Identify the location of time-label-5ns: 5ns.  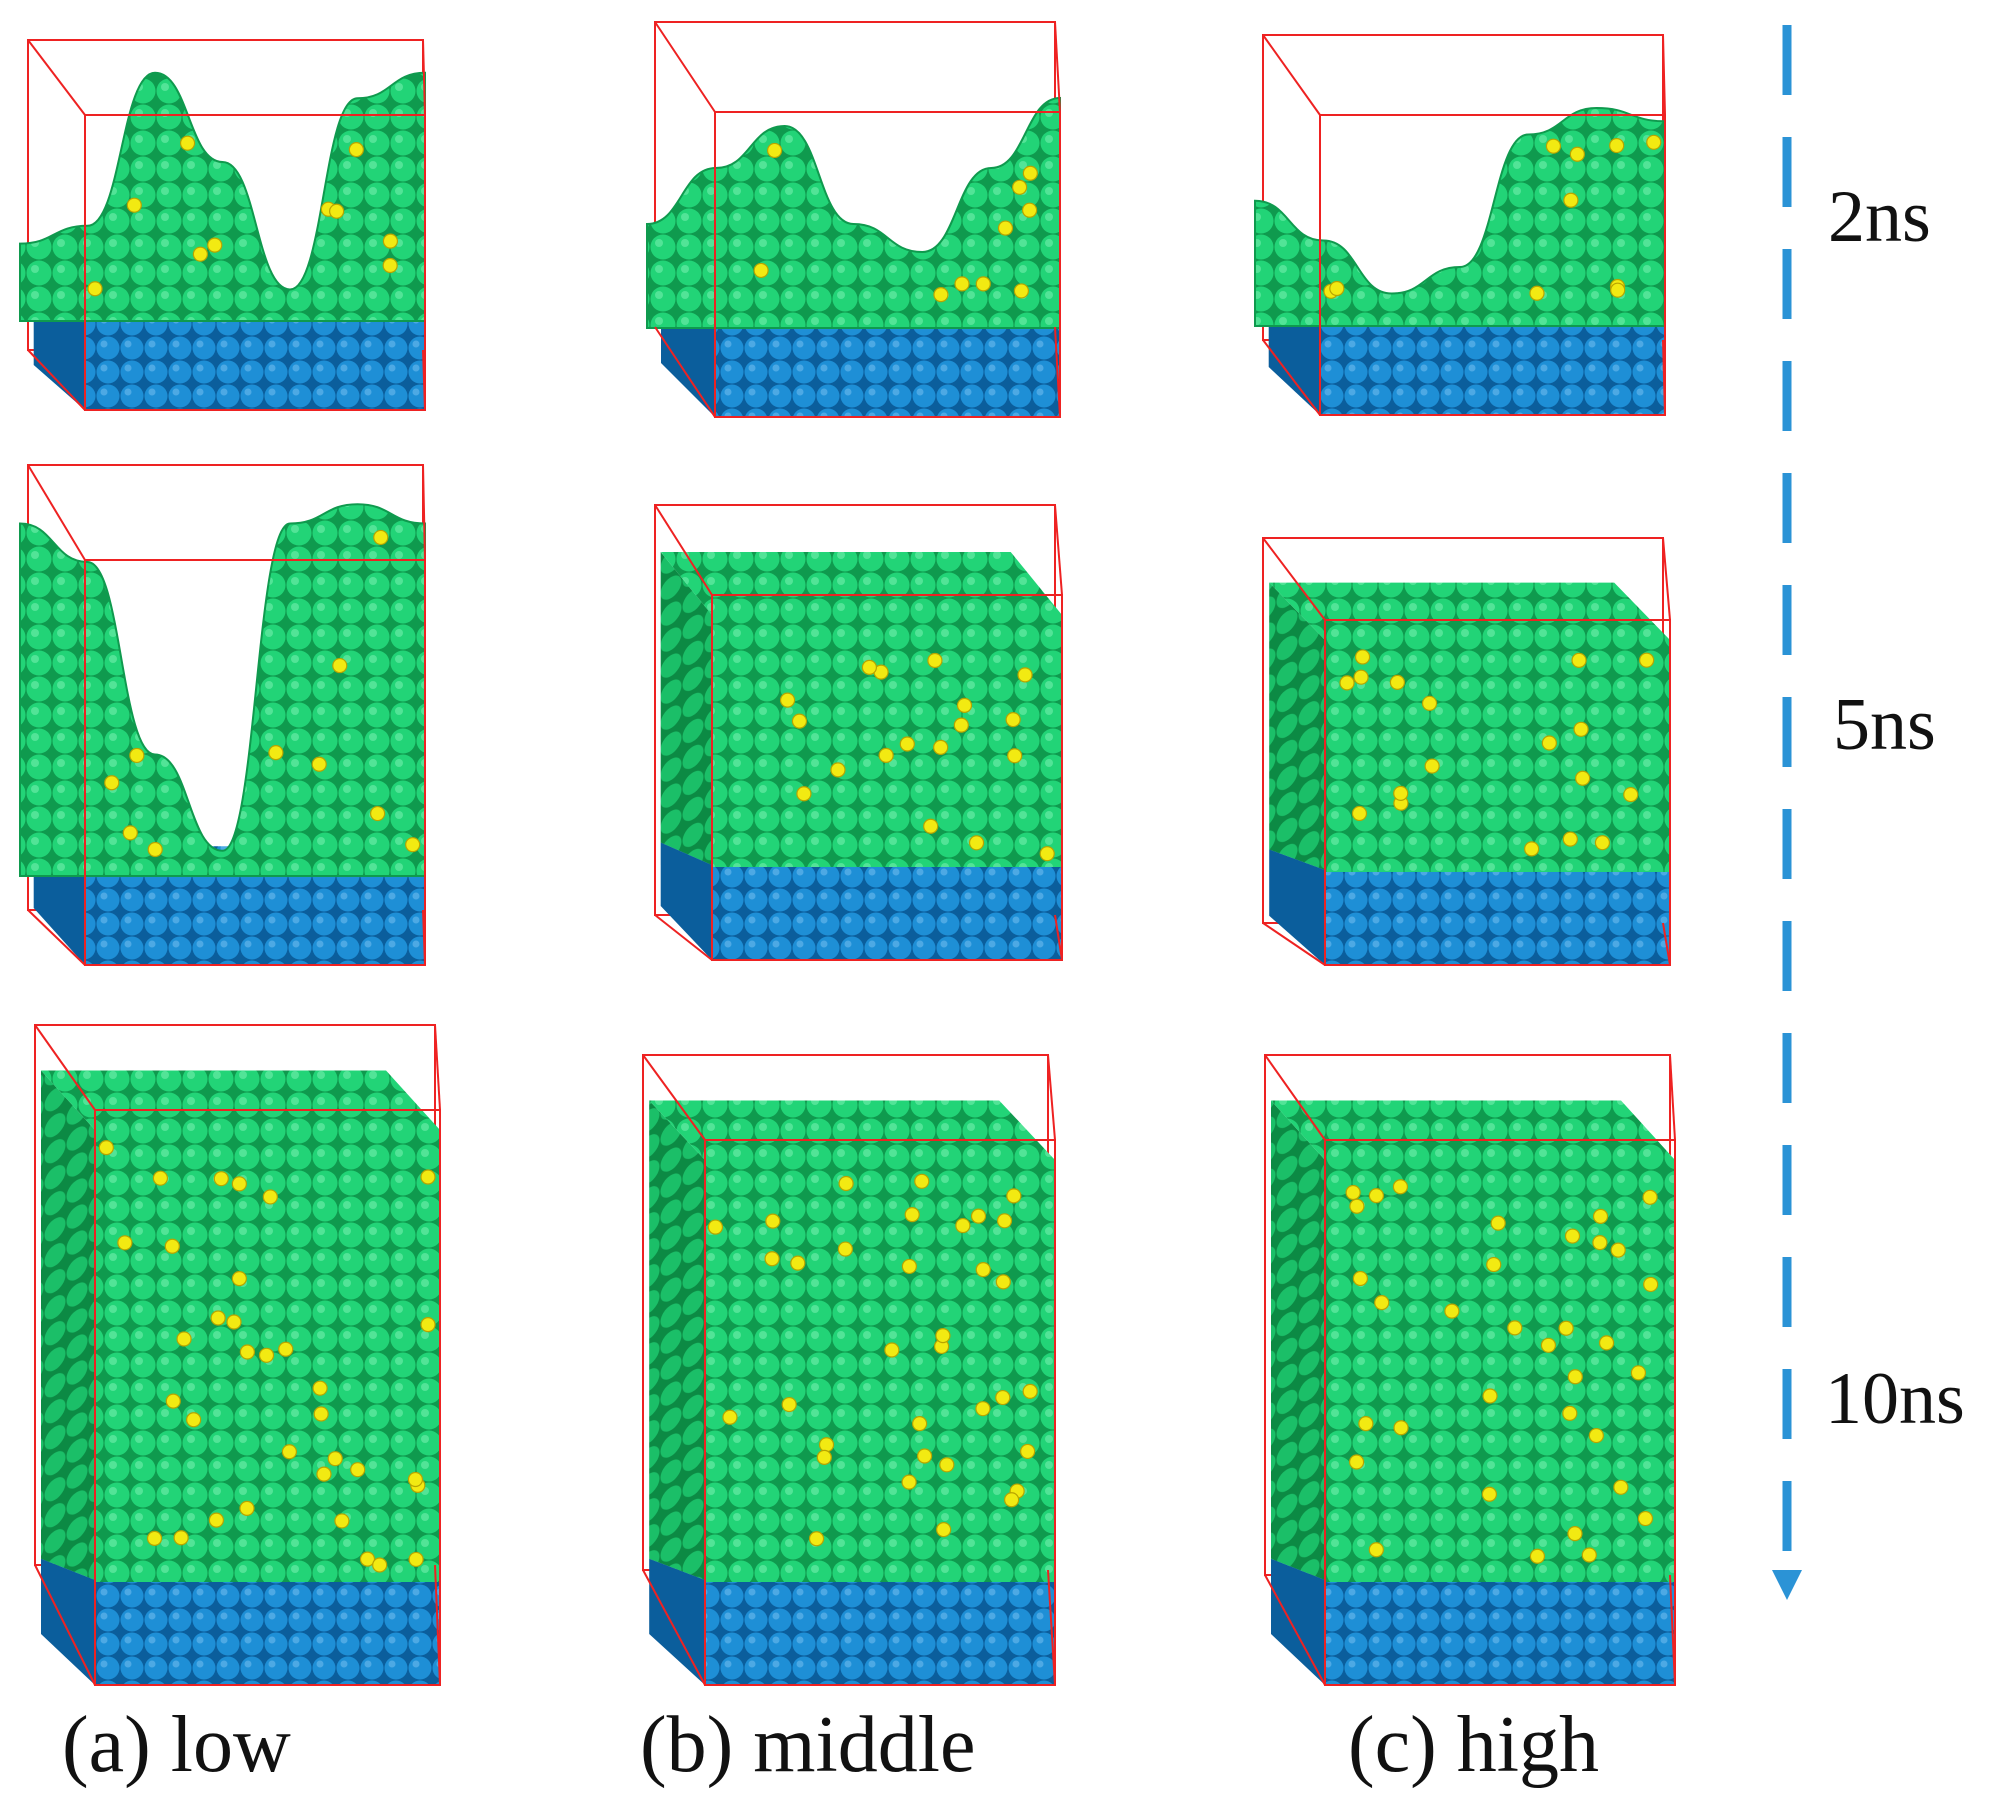
(1884, 725).